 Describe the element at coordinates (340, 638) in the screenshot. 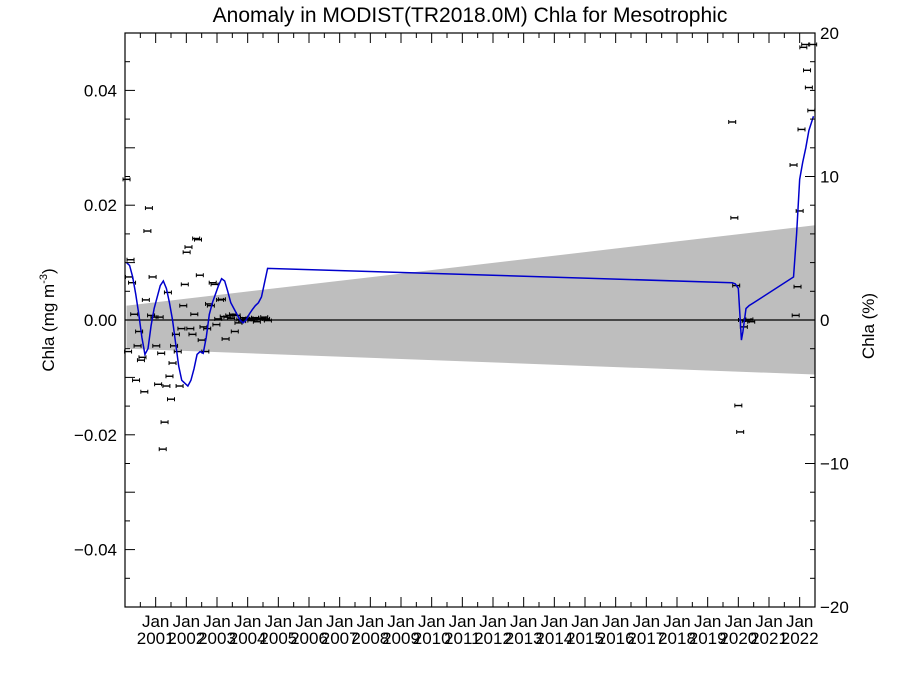

I see `x-tick-year-label: 2007` at that location.